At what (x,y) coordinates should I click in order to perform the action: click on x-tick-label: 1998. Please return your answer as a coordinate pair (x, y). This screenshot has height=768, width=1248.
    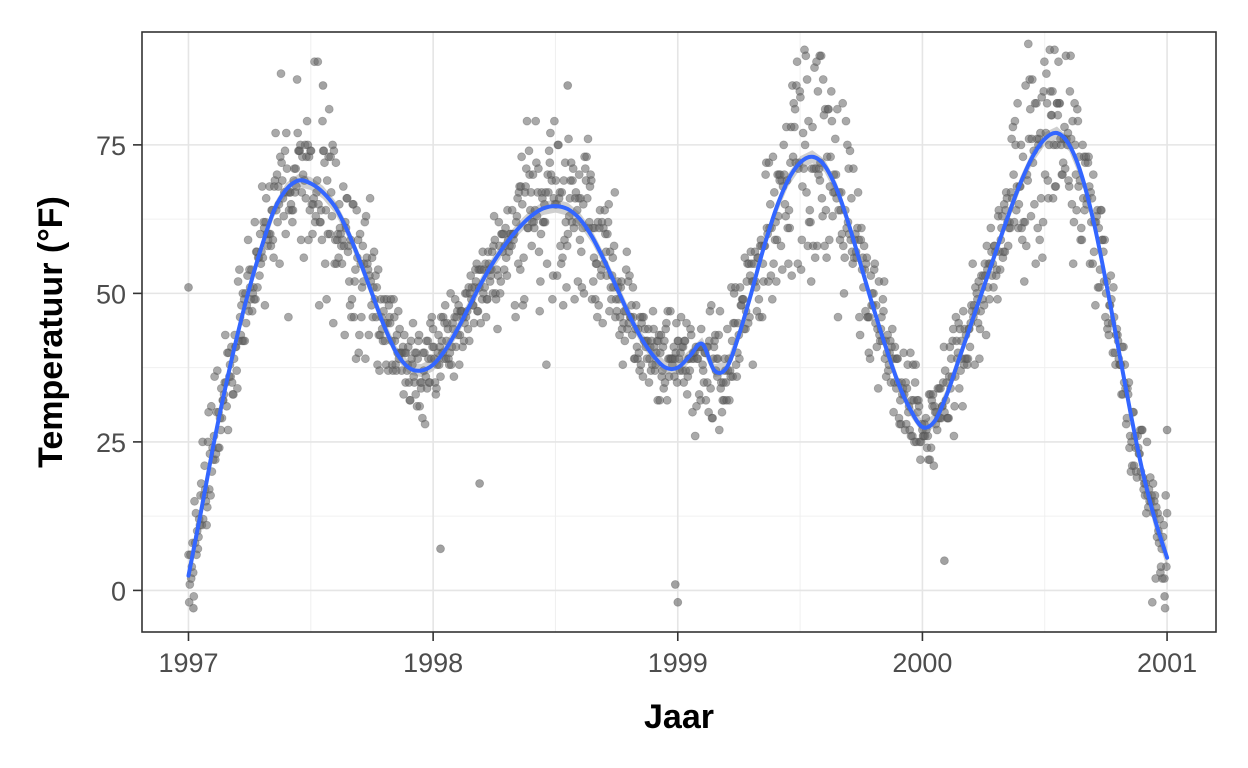
    Looking at the image, I should click on (433, 663).